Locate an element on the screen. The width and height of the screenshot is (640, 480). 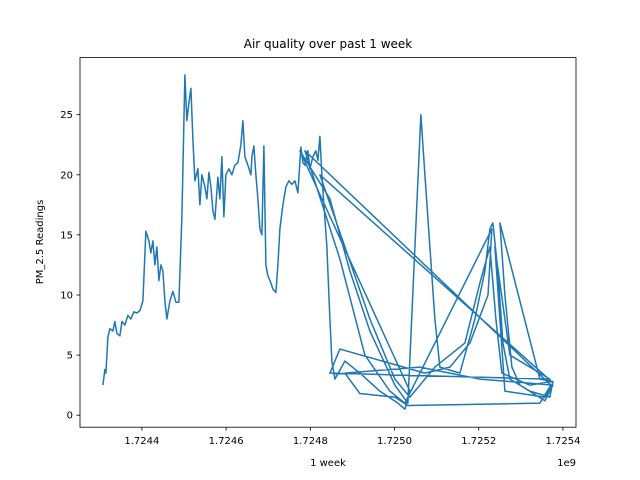
y-tick-label: 0 is located at coordinates (70, 416).